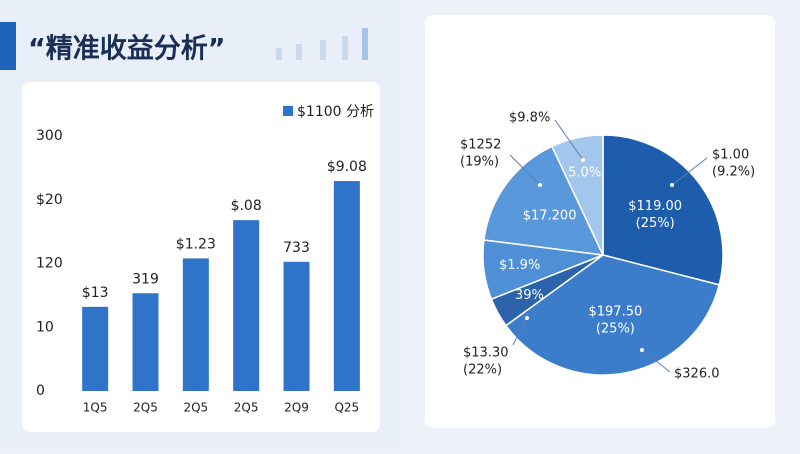  What do you see at coordinates (296, 248) in the screenshot?
I see `value-label: 733` at bounding box center [296, 248].